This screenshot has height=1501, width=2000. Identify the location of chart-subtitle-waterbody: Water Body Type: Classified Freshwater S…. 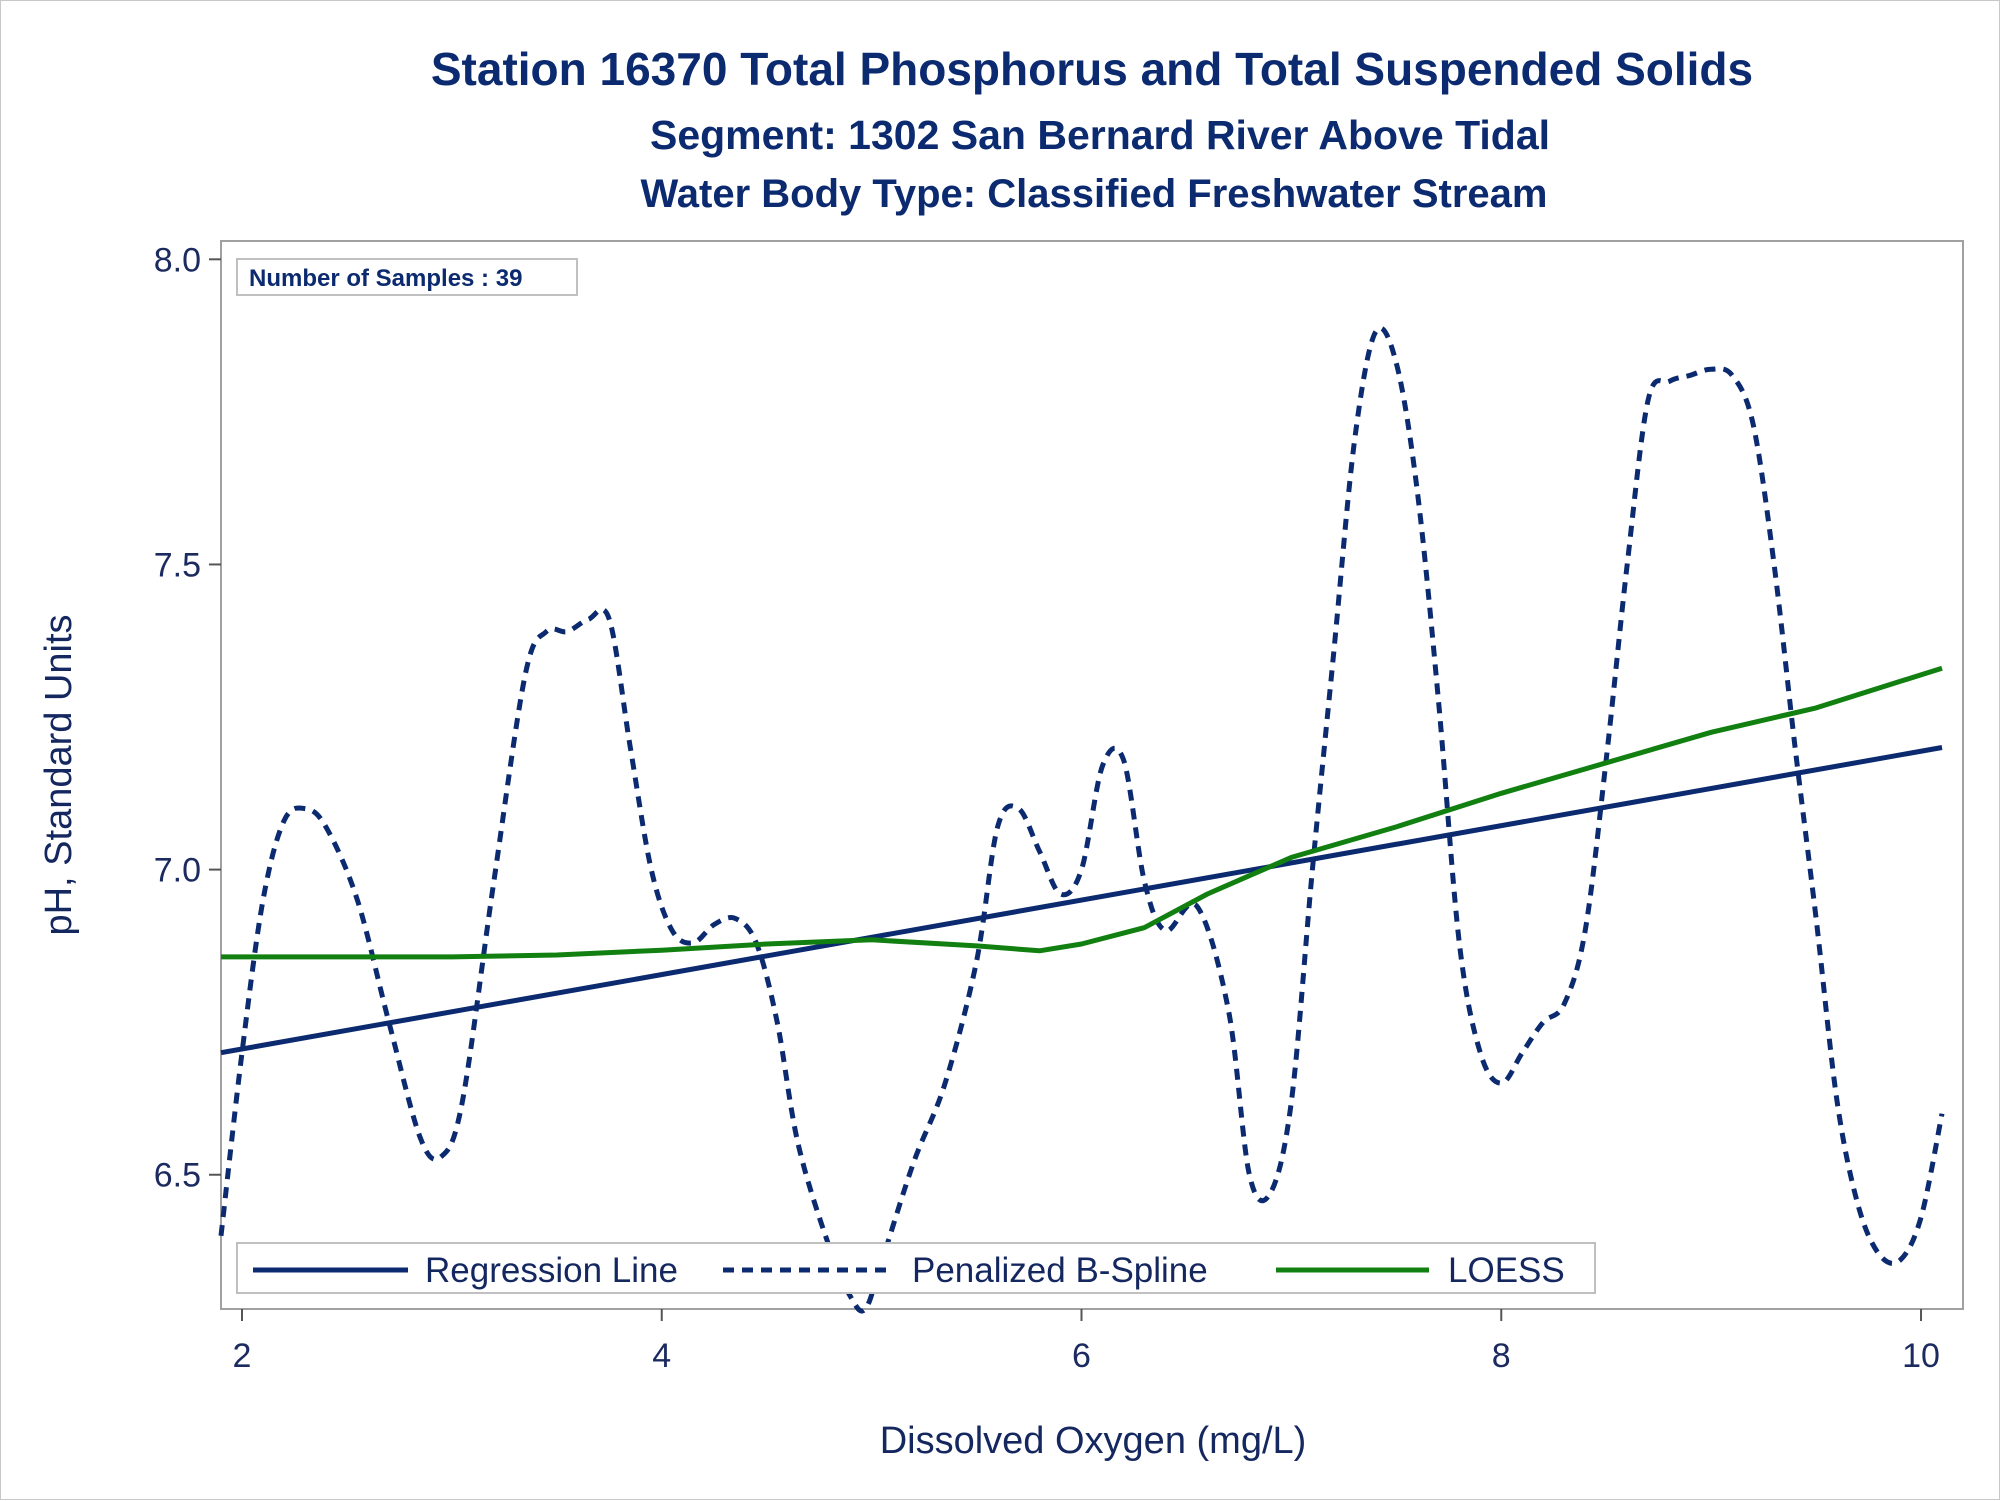
(1094, 194).